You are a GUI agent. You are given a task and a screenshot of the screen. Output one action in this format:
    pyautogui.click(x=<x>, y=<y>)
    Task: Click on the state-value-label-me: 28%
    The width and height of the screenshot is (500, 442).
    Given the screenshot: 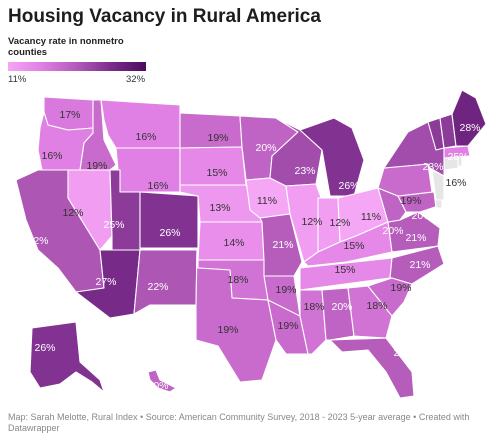 What is the action you would take?
    pyautogui.click(x=469, y=128)
    